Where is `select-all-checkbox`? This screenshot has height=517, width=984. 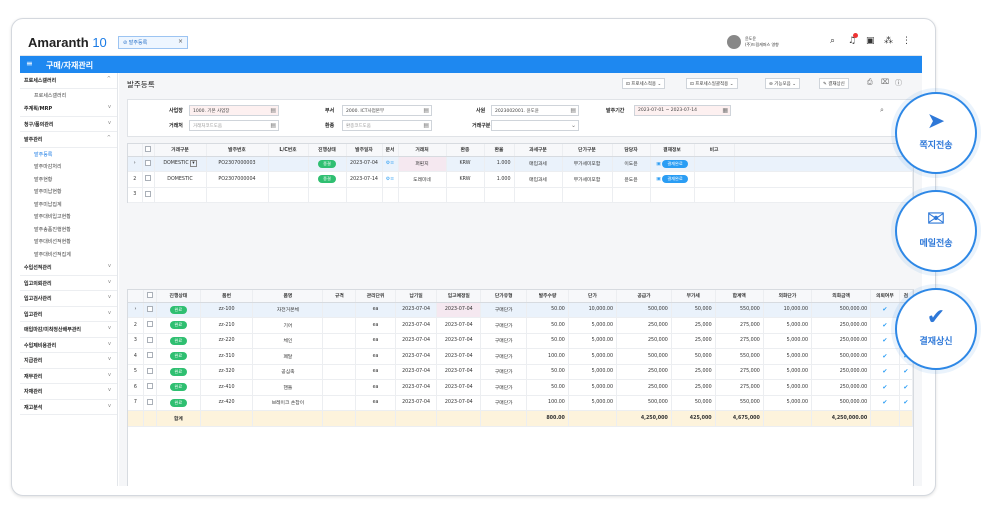
select-all-checkbox is located at coordinates (148, 148).